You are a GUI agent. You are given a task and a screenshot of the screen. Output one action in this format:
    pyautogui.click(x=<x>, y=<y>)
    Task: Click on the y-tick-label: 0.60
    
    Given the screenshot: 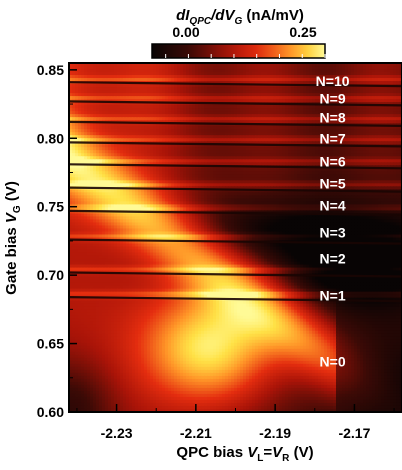 What is the action you would take?
    pyautogui.click(x=50, y=412)
    